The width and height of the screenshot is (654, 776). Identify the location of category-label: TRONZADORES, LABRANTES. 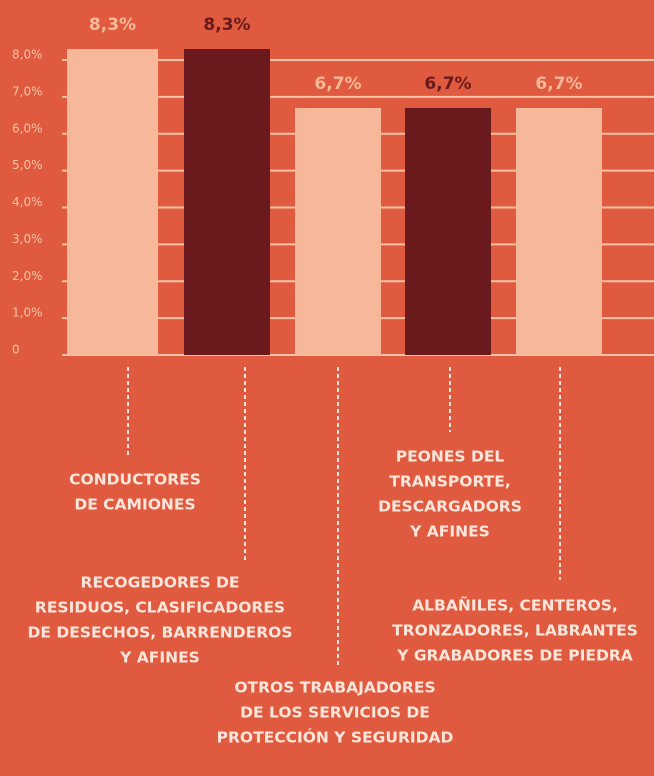
(515, 631).